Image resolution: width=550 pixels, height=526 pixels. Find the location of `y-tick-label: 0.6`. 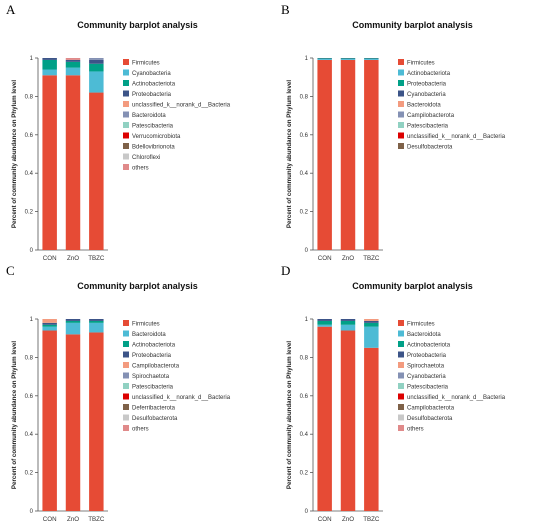

y-tick-label: 0.6 is located at coordinates (29, 397).